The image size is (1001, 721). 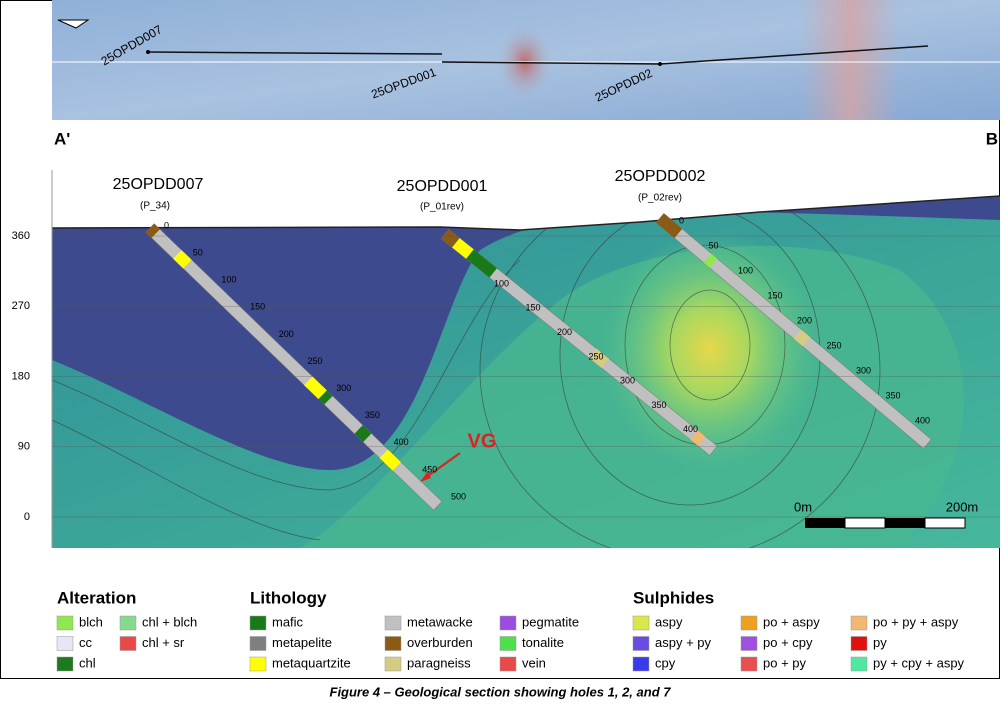 What do you see at coordinates (788, 642) in the screenshot?
I see `legend-label: po + cpy` at bounding box center [788, 642].